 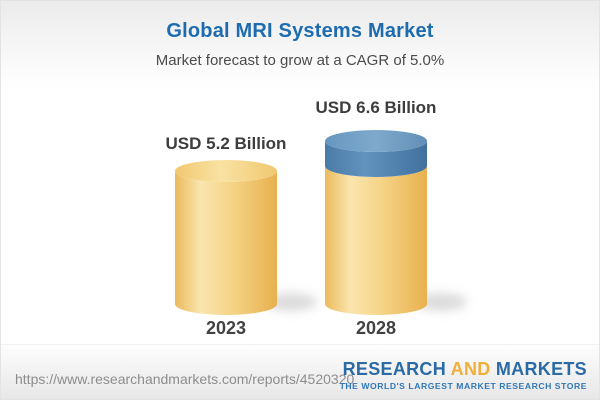 I want to click on bar-2023-shadow, so click(x=291, y=302).